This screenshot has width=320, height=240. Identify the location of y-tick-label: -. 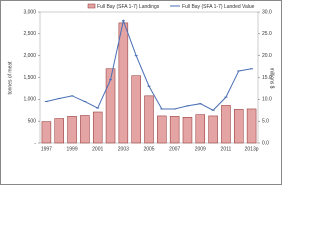
(35, 143).